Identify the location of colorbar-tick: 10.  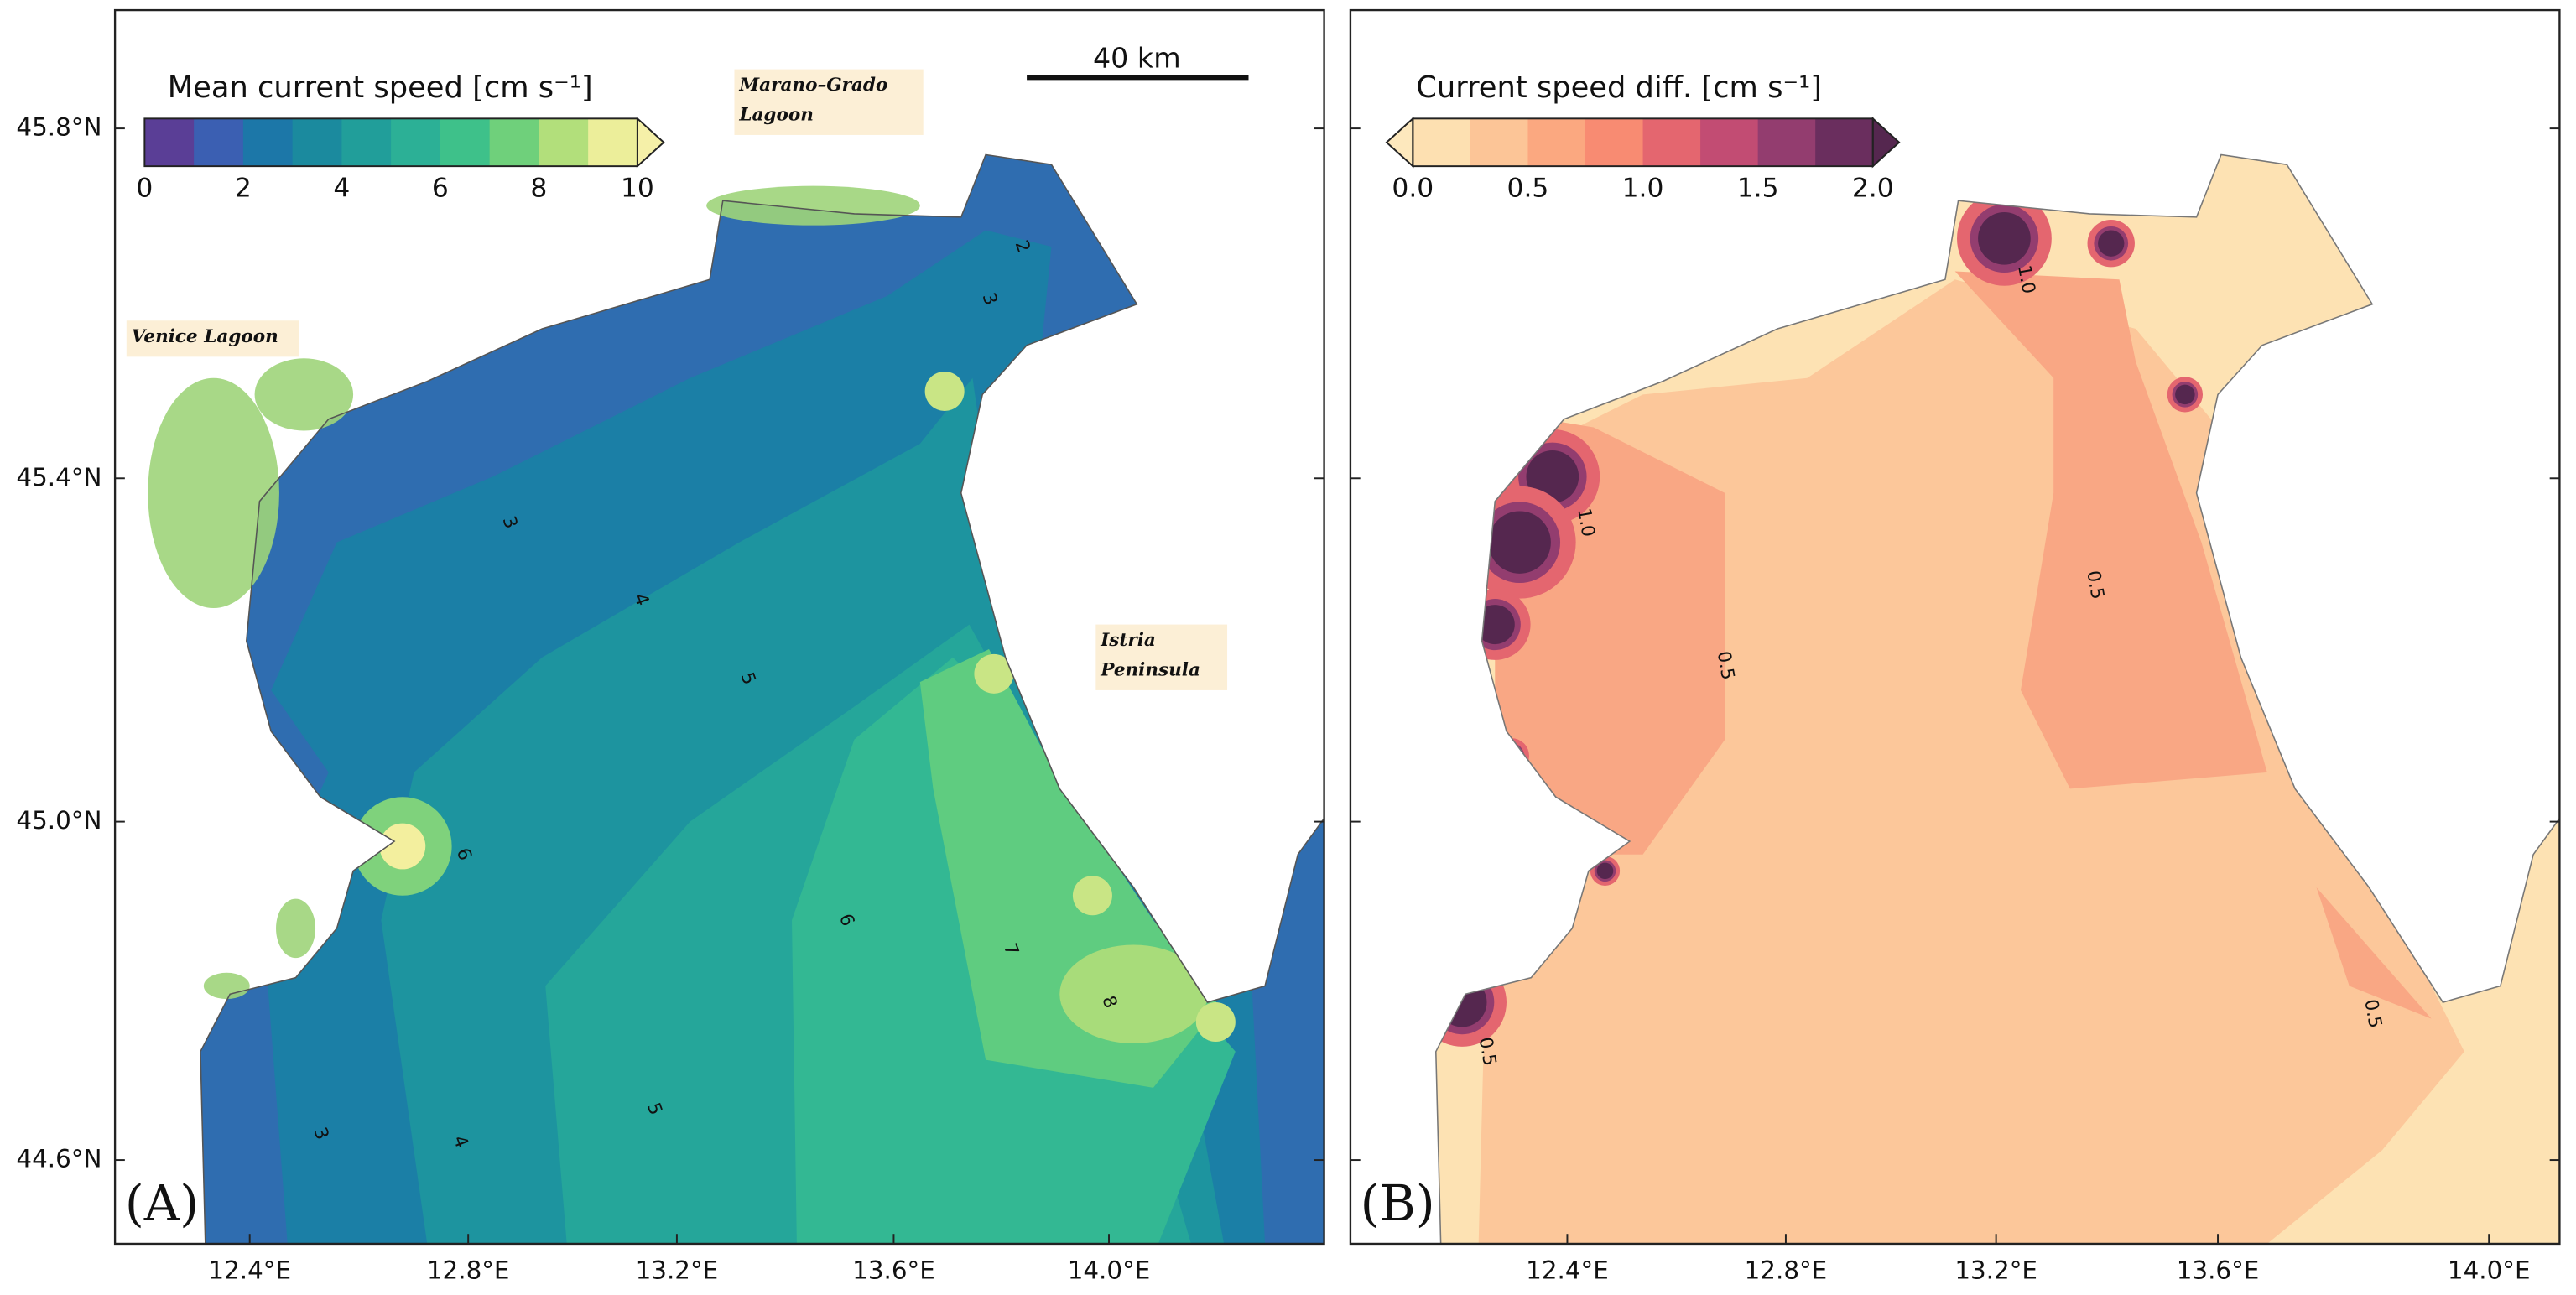
(637, 189).